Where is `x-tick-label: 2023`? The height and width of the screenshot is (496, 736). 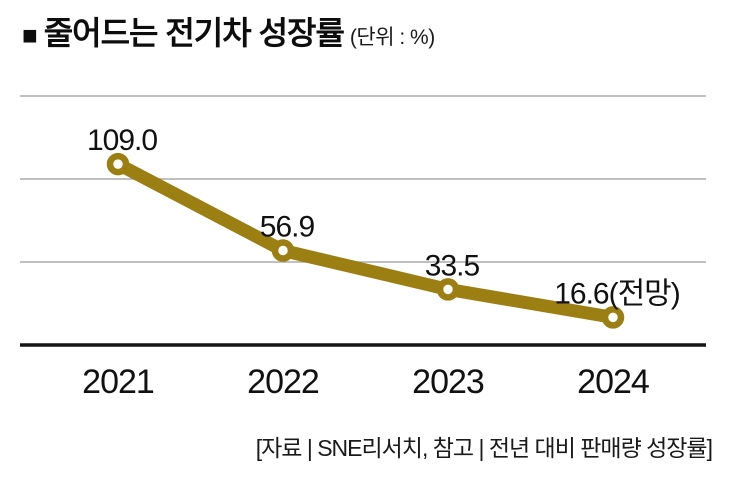
x-tick-label: 2023 is located at coordinates (448, 382).